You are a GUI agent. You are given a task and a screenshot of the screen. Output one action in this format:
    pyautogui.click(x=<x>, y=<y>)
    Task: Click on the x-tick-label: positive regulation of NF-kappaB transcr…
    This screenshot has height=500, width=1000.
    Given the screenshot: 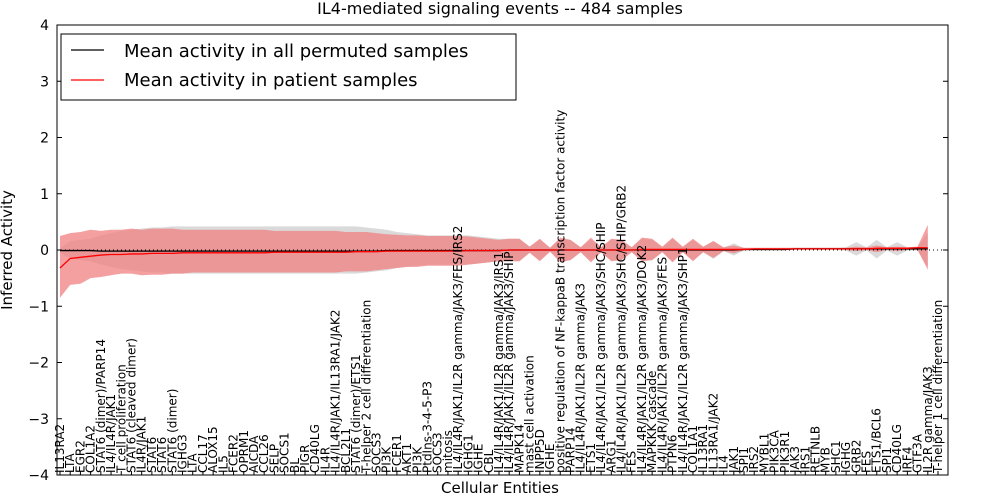 What is the action you would take?
    pyautogui.click(x=560, y=291)
    